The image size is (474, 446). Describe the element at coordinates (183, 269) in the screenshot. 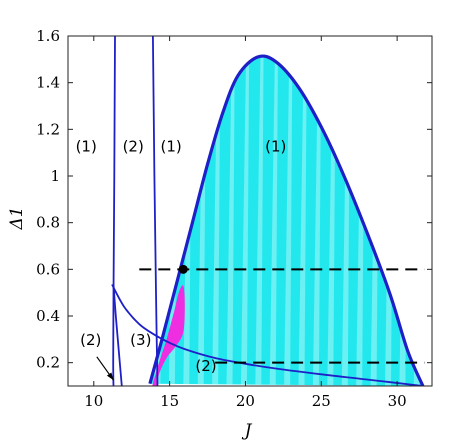

I see `marker-point` at that location.